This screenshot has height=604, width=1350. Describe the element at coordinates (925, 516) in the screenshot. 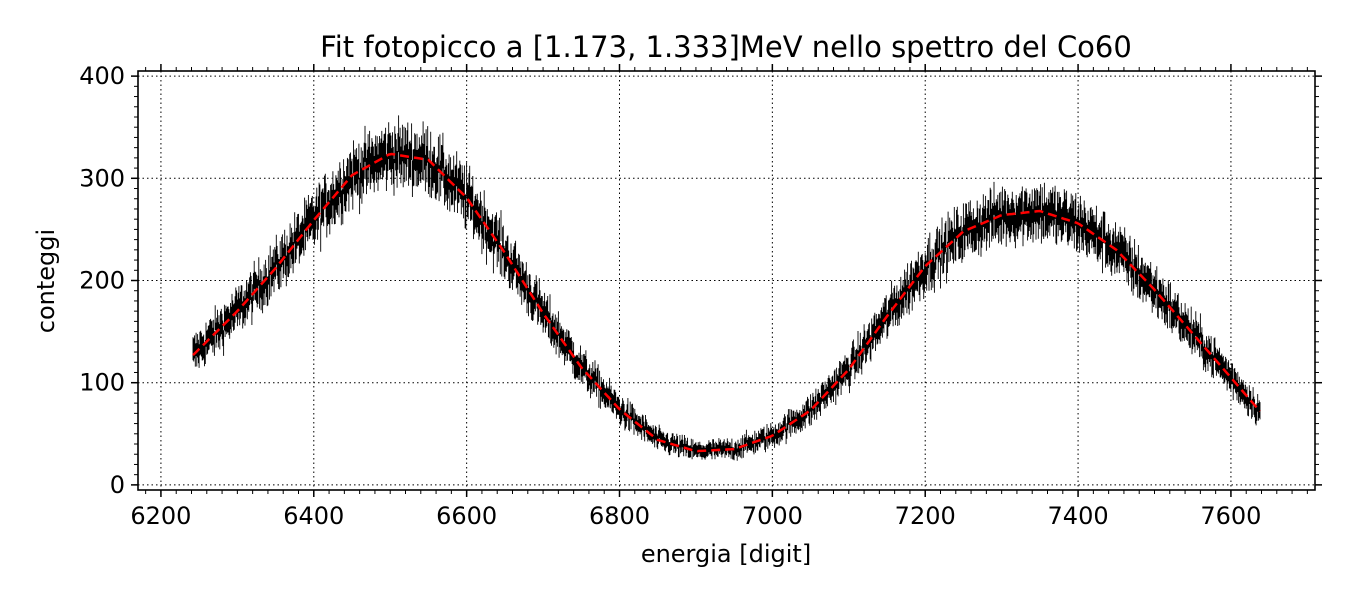

I see `x-tick-label: 7200` at that location.